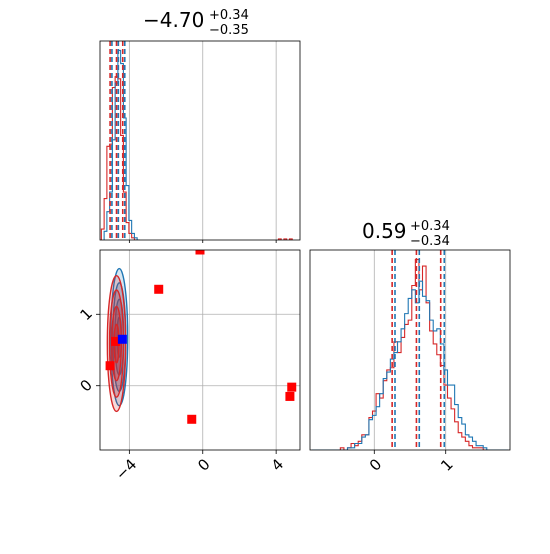  What do you see at coordinates (126, 469) in the screenshot?
I see `scatter-xtick-label: −4` at bounding box center [126, 469].